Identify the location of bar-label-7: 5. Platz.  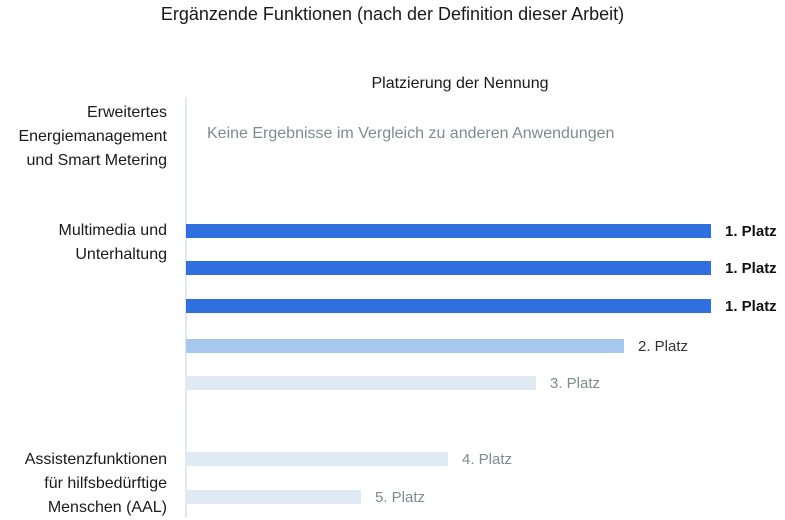
(400, 497).